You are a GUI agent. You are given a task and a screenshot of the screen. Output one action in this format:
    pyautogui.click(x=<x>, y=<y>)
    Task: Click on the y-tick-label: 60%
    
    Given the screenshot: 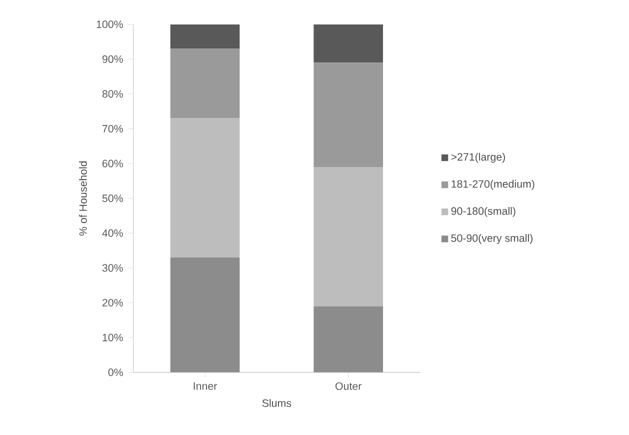 What is the action you would take?
    pyautogui.click(x=112, y=164)
    